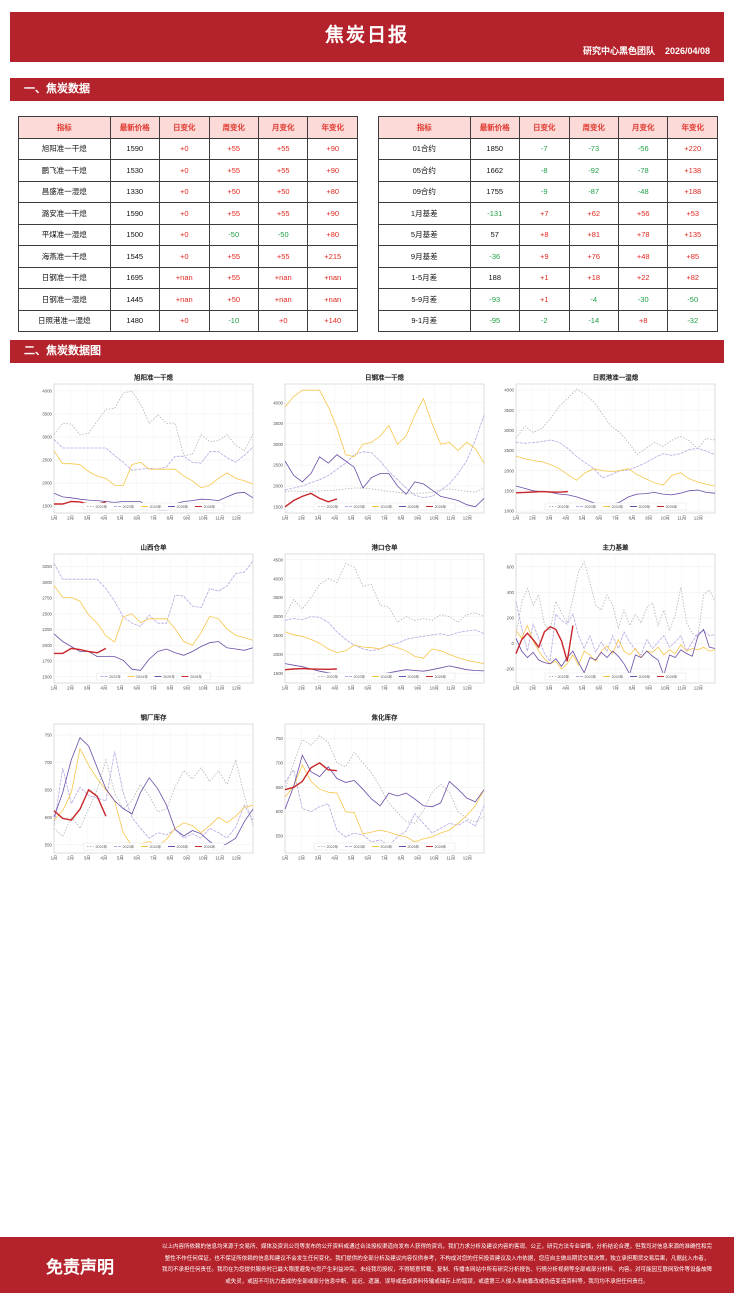  I want to click on indicator-value: +140, so click(332, 320).